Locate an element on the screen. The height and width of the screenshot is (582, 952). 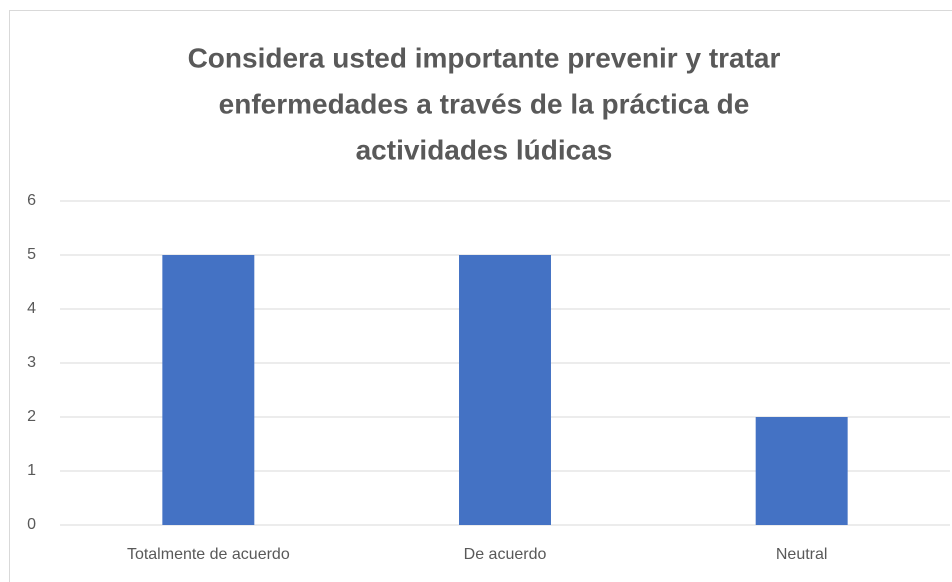
y-tick-label: 4 is located at coordinates (31, 308).